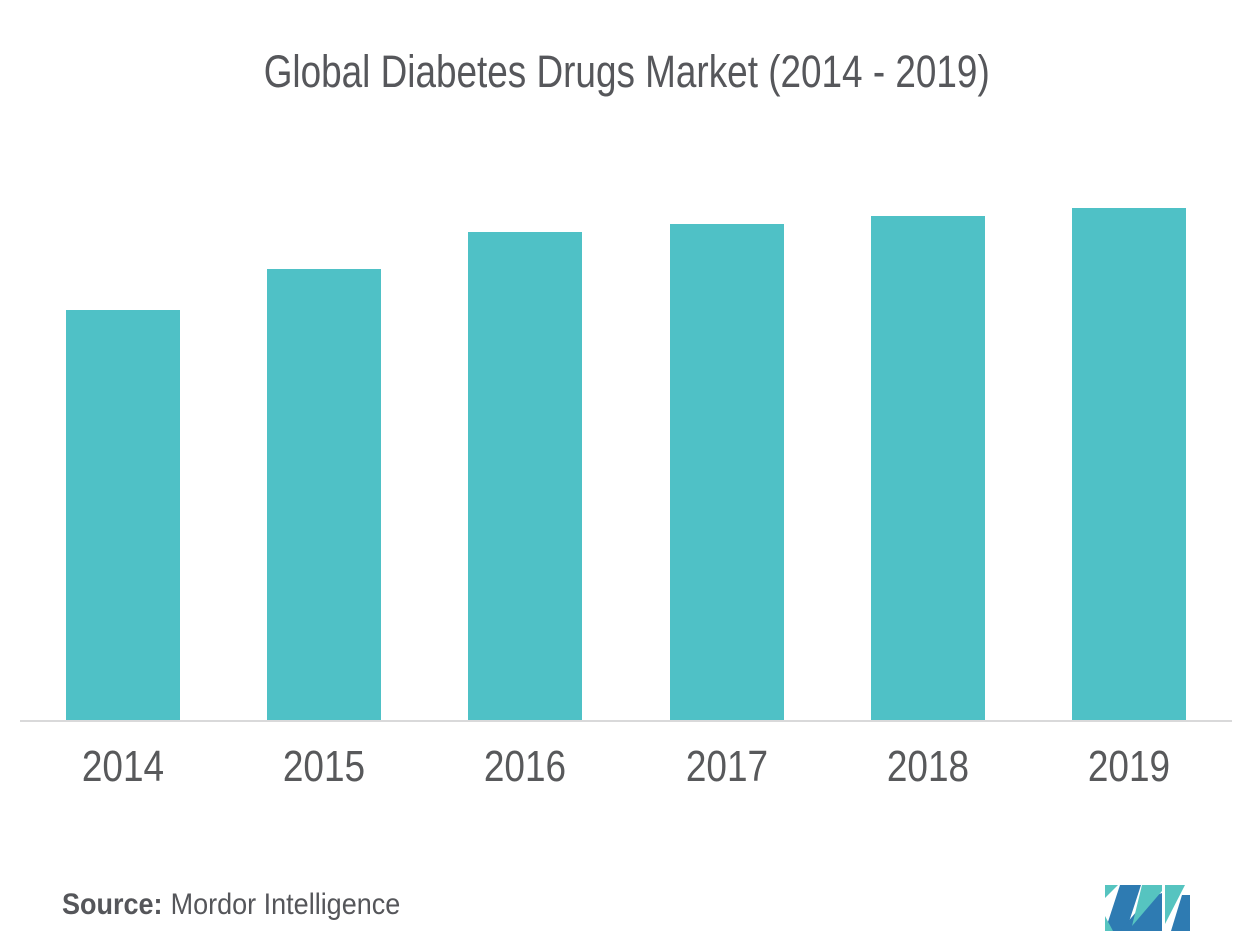 The image size is (1253, 940). I want to click on x-axis-labels: 2014 2015 2016 2017 2018 2019, so click(626, 767).